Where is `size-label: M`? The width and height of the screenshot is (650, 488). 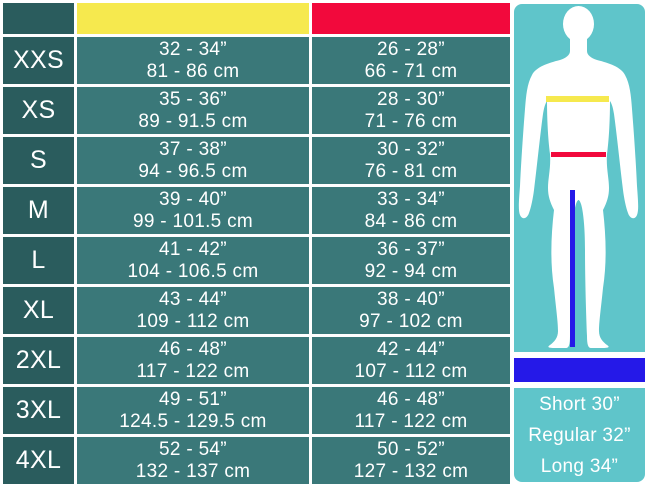
size-label: M is located at coordinates (38, 210).